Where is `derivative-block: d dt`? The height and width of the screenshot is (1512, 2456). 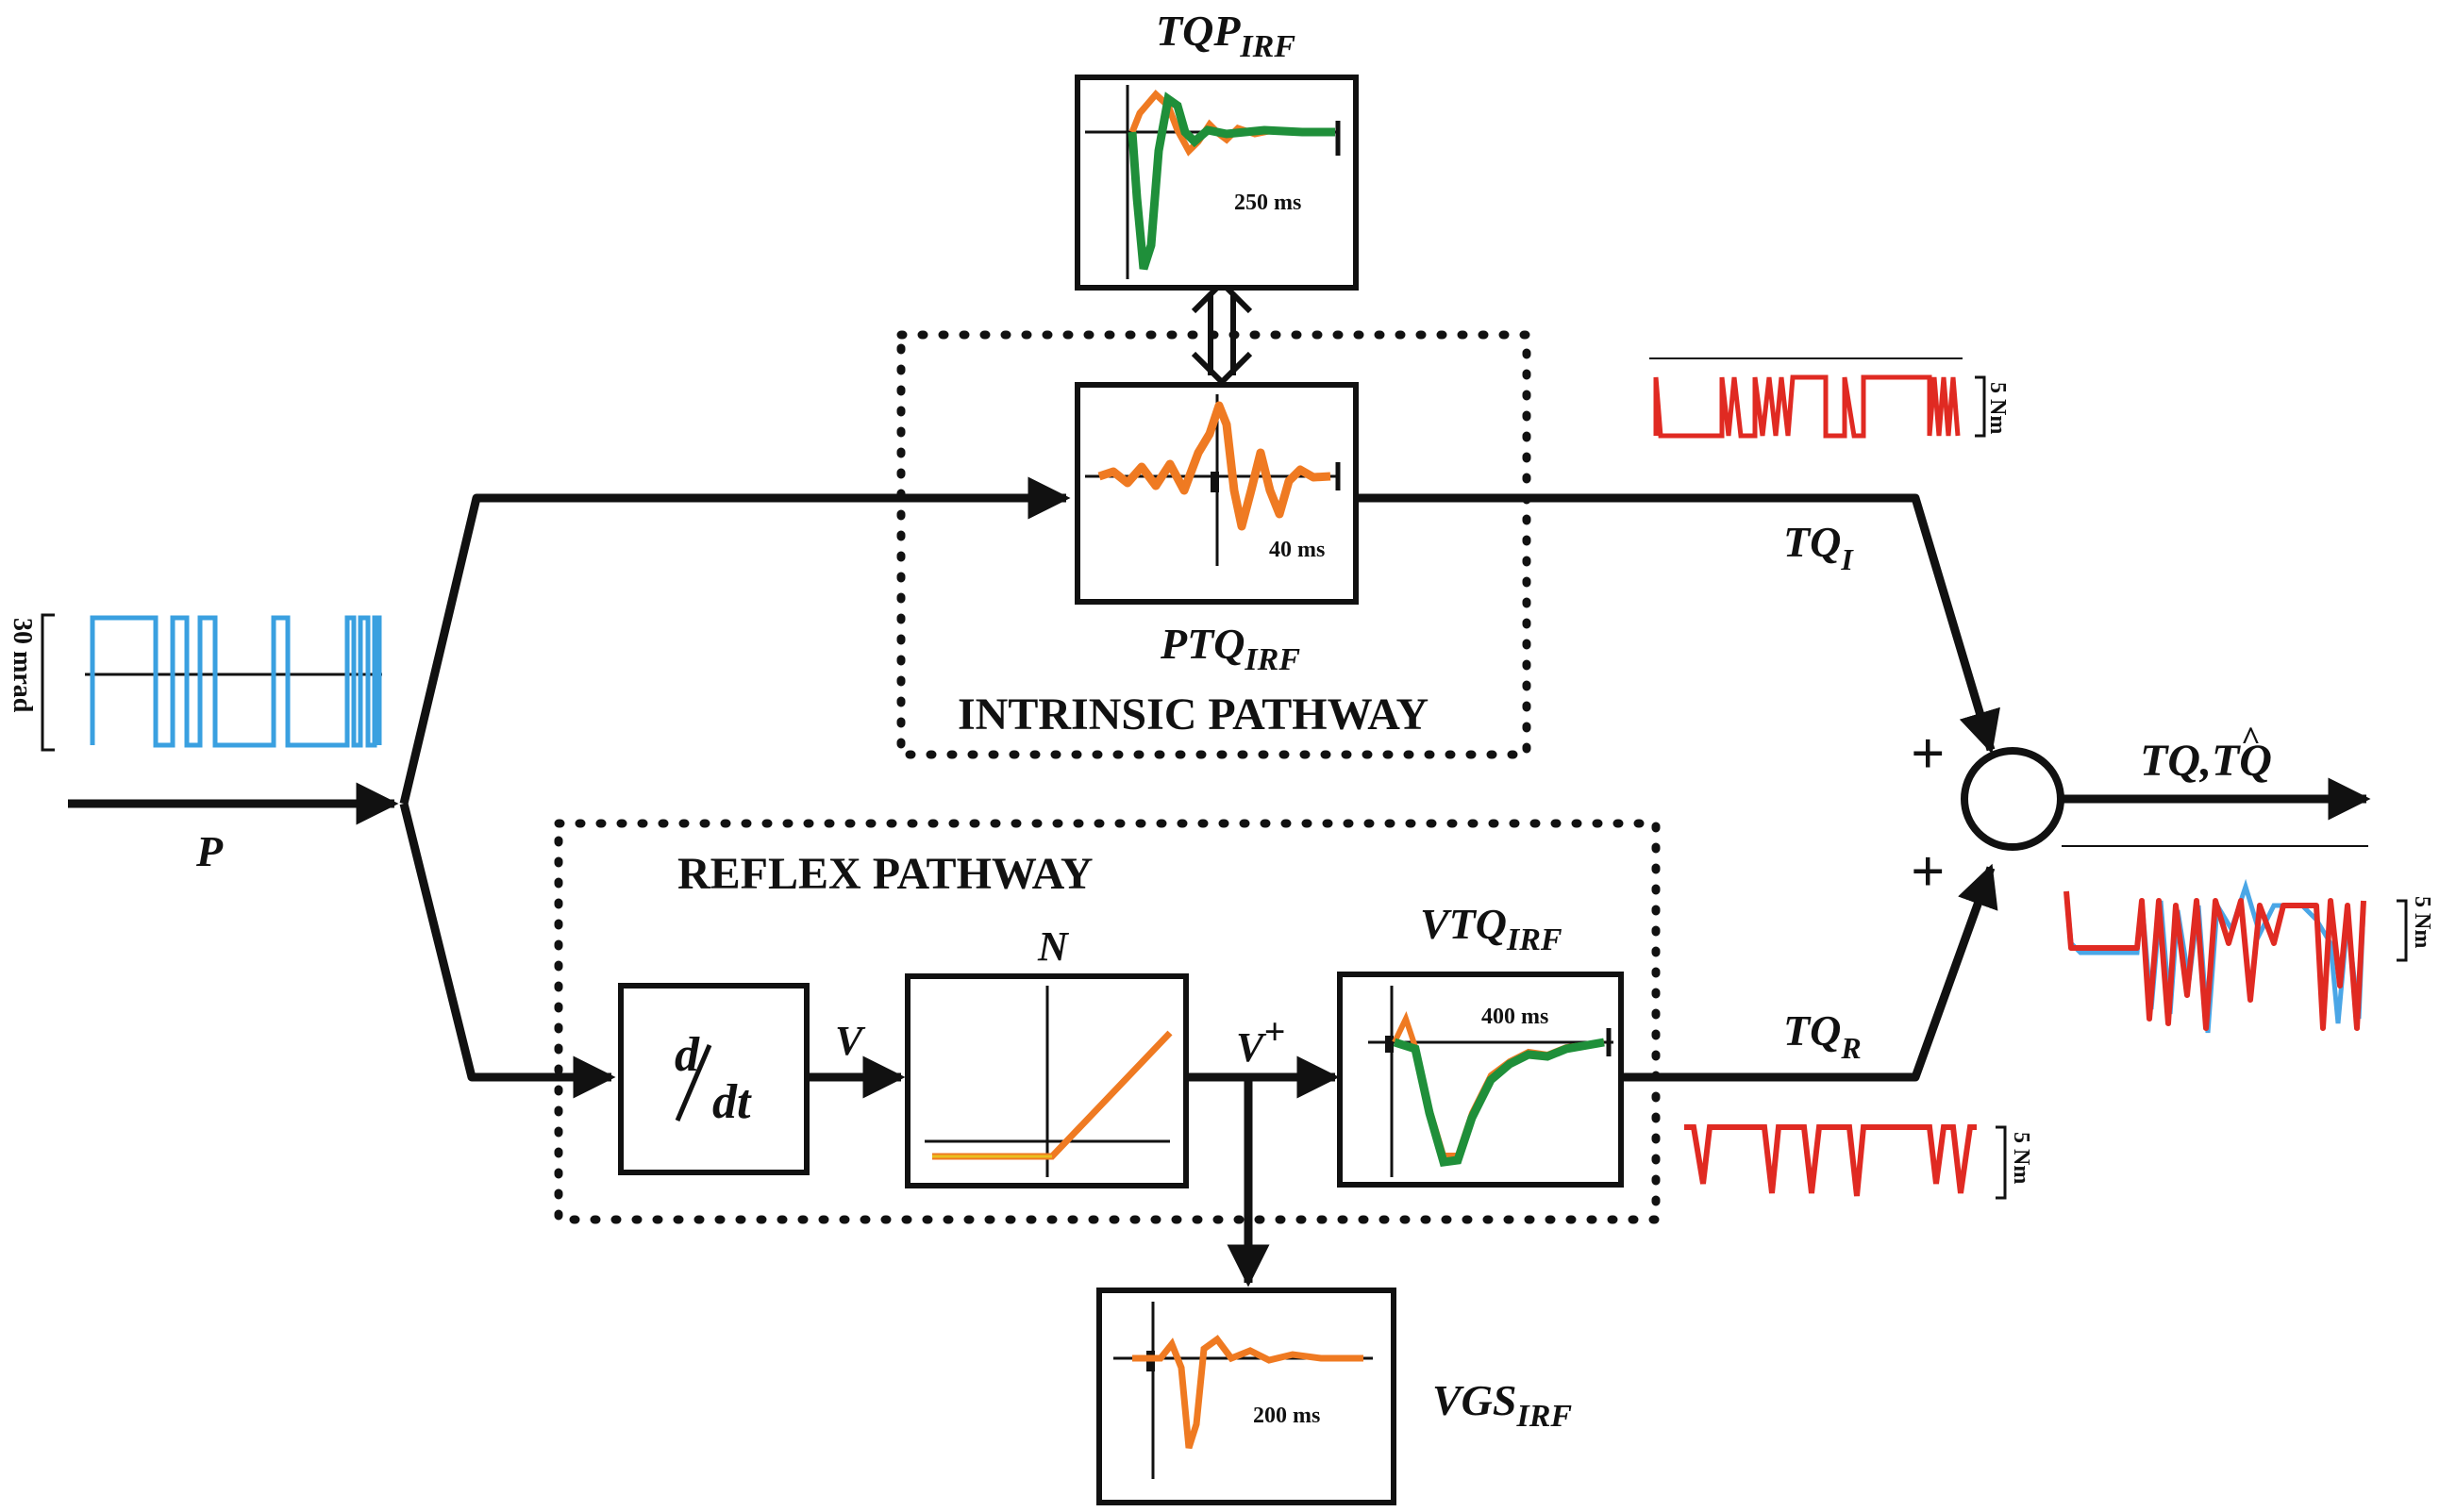 derivative-block: d dt is located at coordinates (714, 1079).